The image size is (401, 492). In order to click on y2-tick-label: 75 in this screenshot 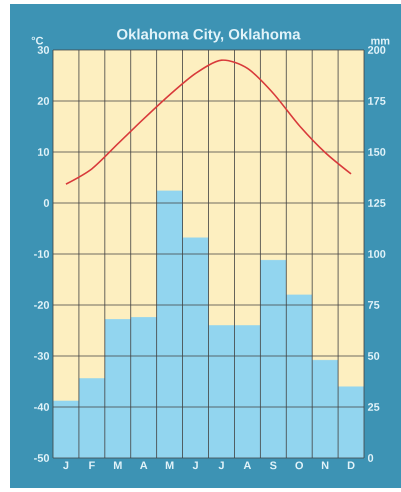, I will do `click(374, 305)`.